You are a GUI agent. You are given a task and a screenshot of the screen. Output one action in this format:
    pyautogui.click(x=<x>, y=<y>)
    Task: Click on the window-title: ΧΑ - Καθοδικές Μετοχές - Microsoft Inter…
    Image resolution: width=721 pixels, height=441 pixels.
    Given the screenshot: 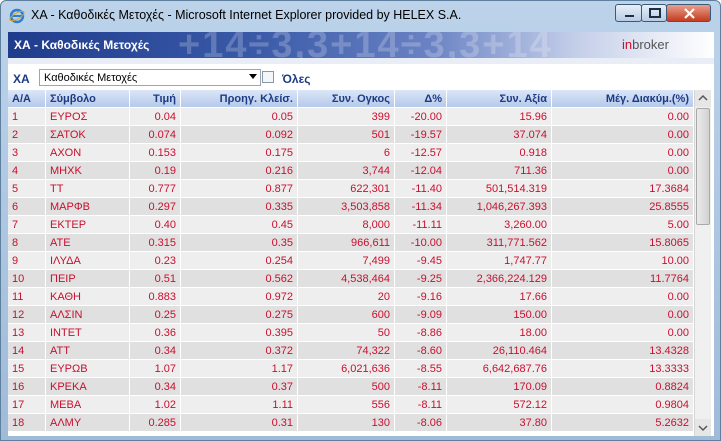 What is the action you would take?
    pyautogui.click(x=246, y=15)
    